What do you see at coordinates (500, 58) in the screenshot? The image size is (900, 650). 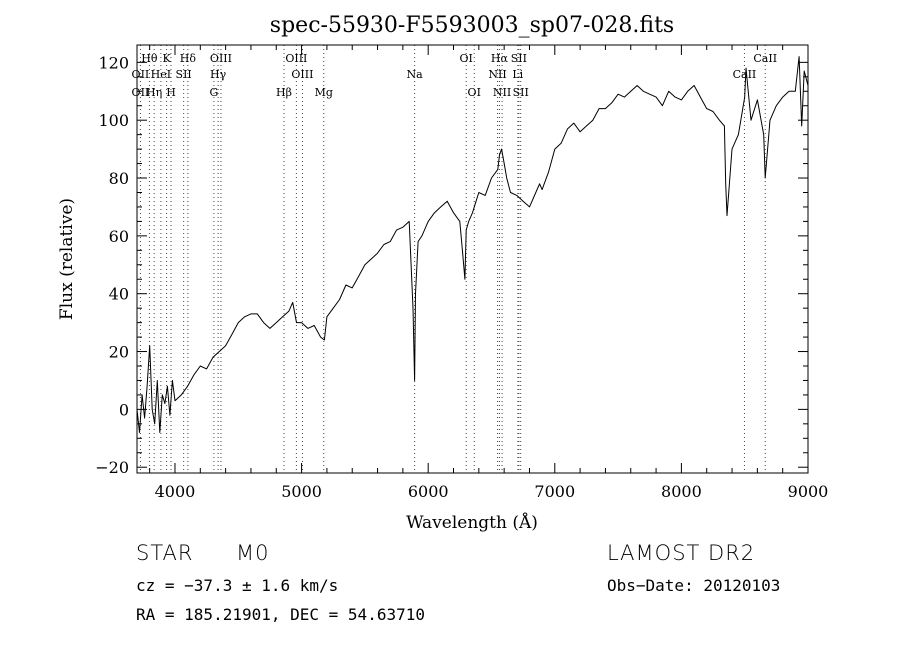 I see `line-label: Hα` at bounding box center [500, 58].